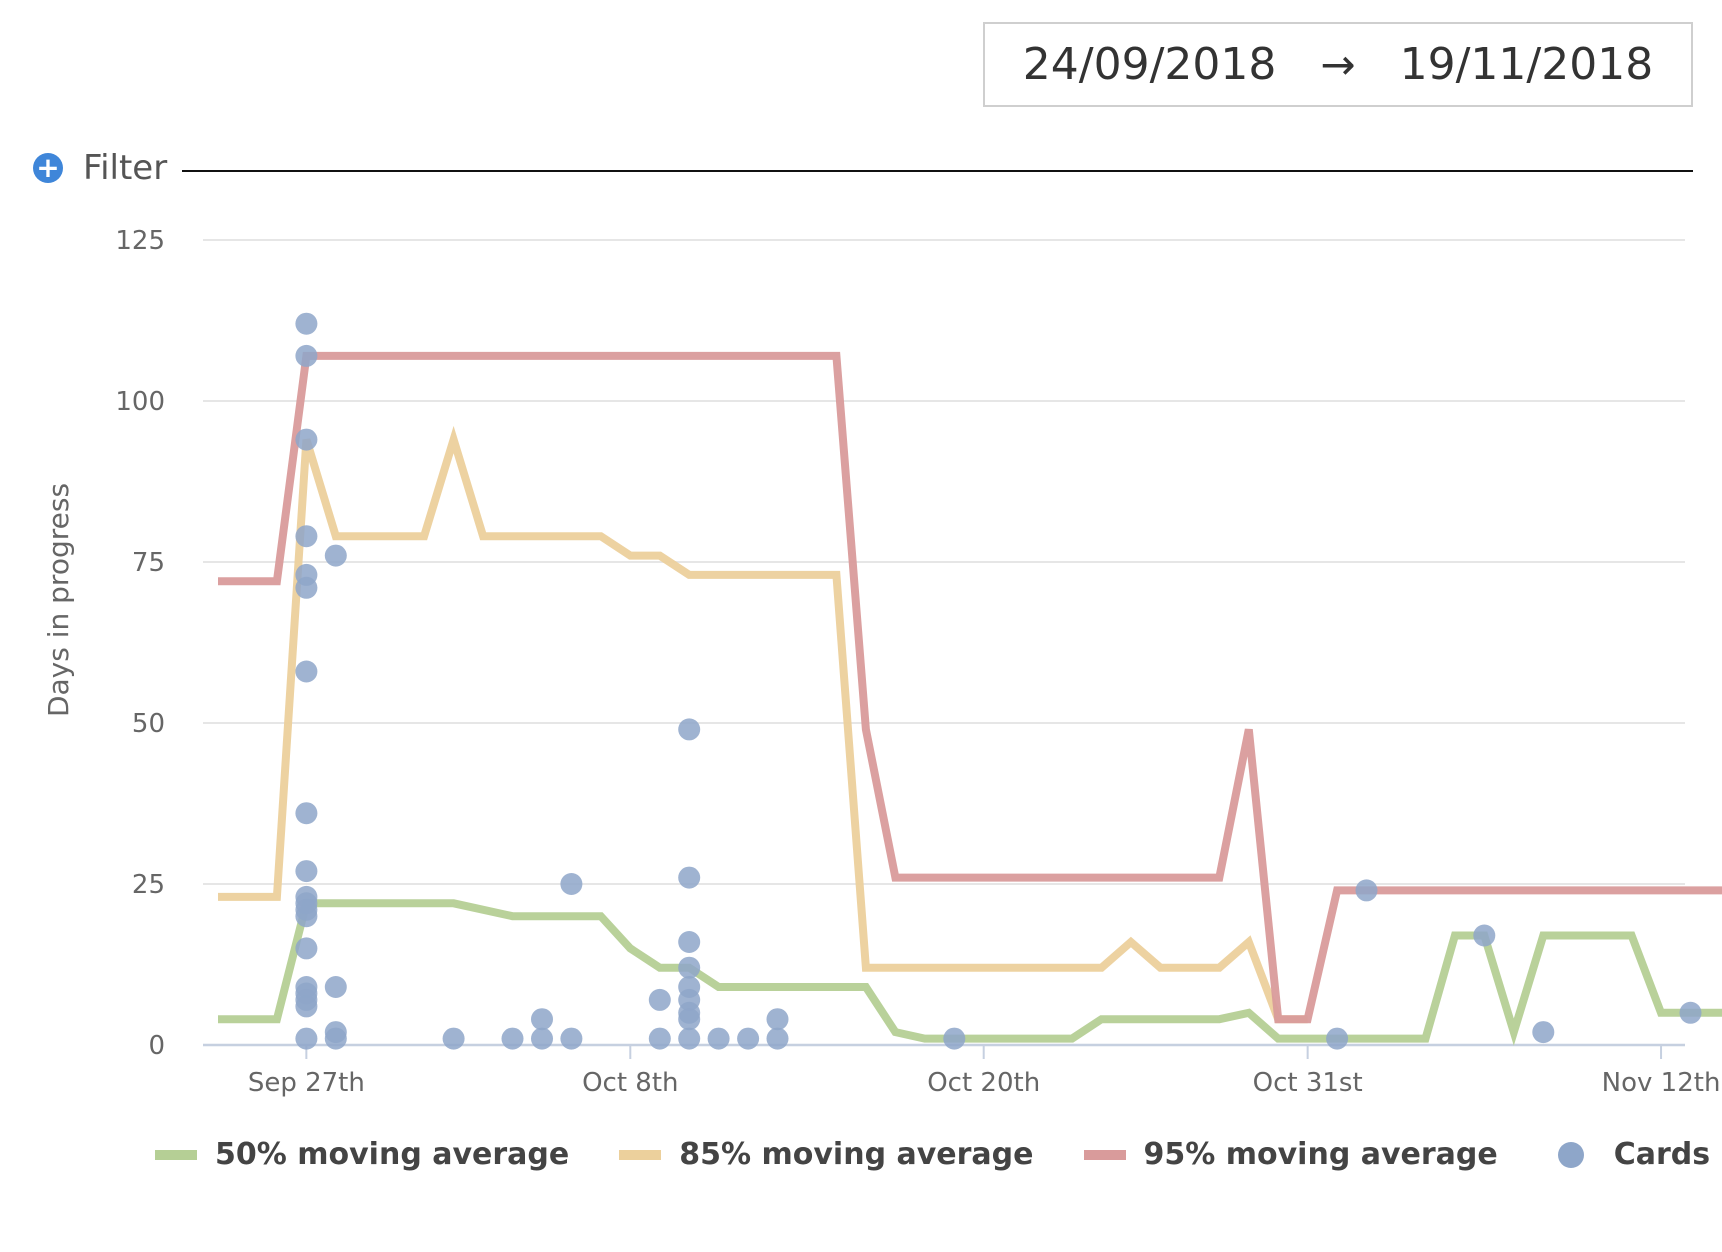  Describe the element at coordinates (48, 168) in the screenshot. I see `plus-circle-icon: +` at that location.